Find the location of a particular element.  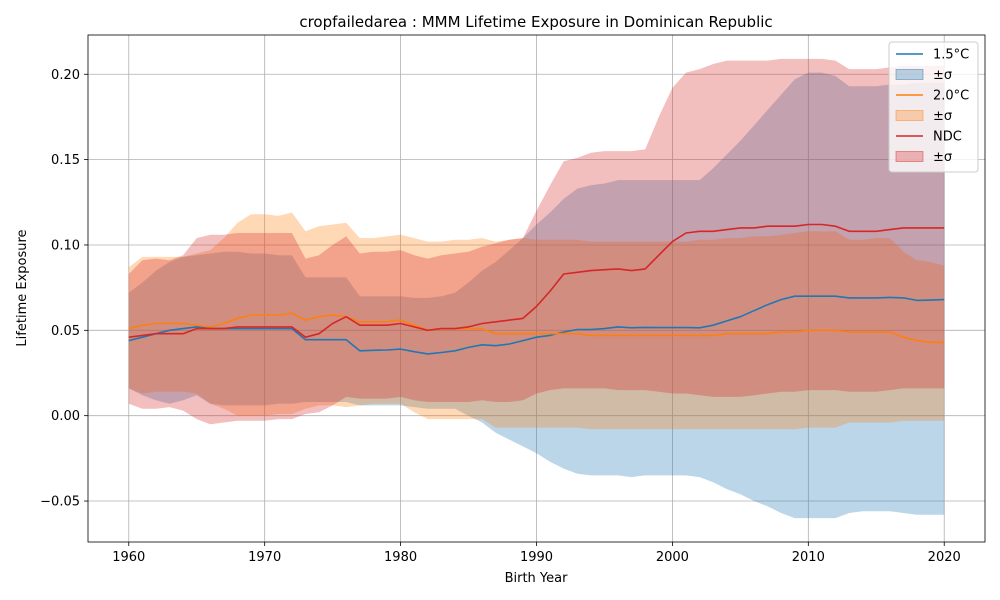

x-tick-label: 1990 is located at coordinates (536, 557).